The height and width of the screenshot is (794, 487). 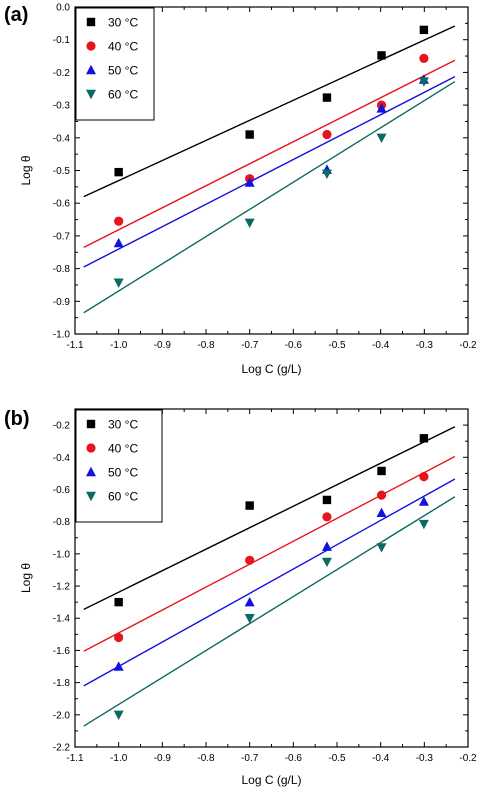 What do you see at coordinates (62, 171) in the screenshot?
I see `y-tick-label: -0.5` at bounding box center [62, 171].